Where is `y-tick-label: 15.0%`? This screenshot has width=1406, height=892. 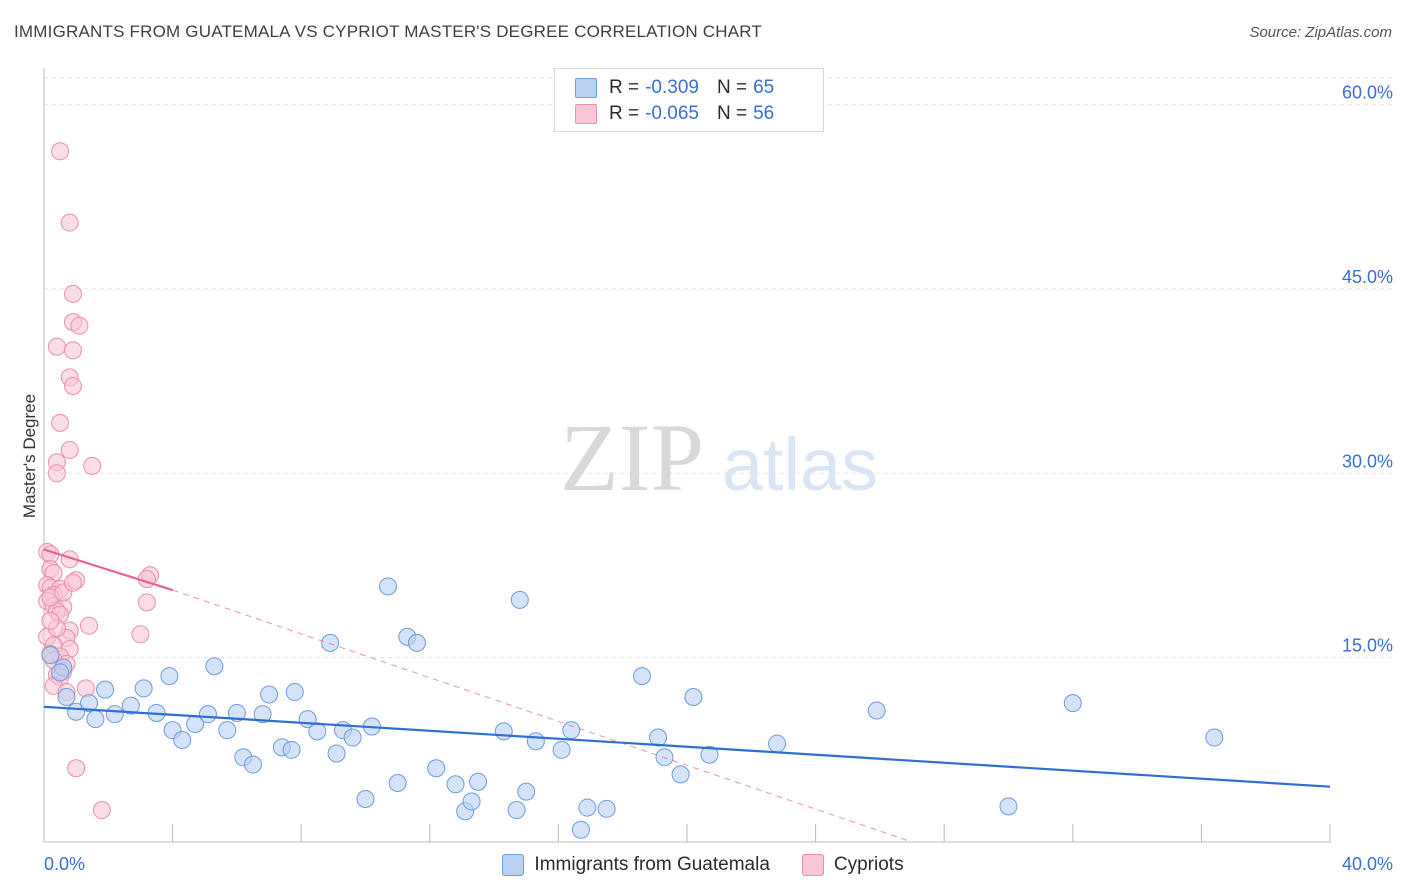
y-tick-label: 15.0% is located at coordinates (1367, 646).